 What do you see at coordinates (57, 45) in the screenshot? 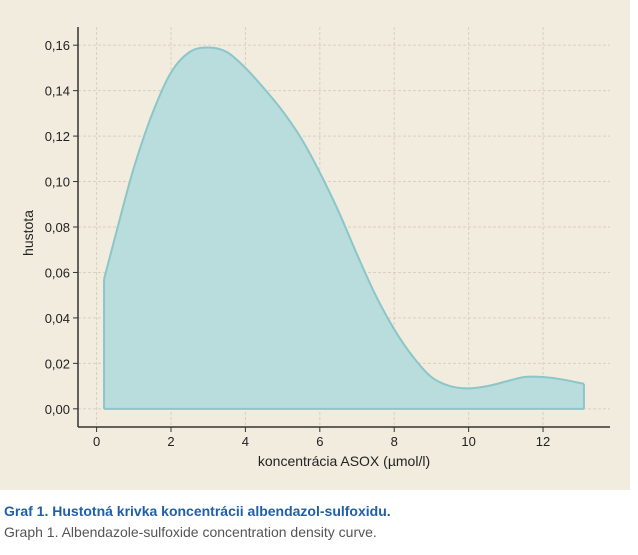
I see `y-tick-label: 0,16` at bounding box center [57, 45].